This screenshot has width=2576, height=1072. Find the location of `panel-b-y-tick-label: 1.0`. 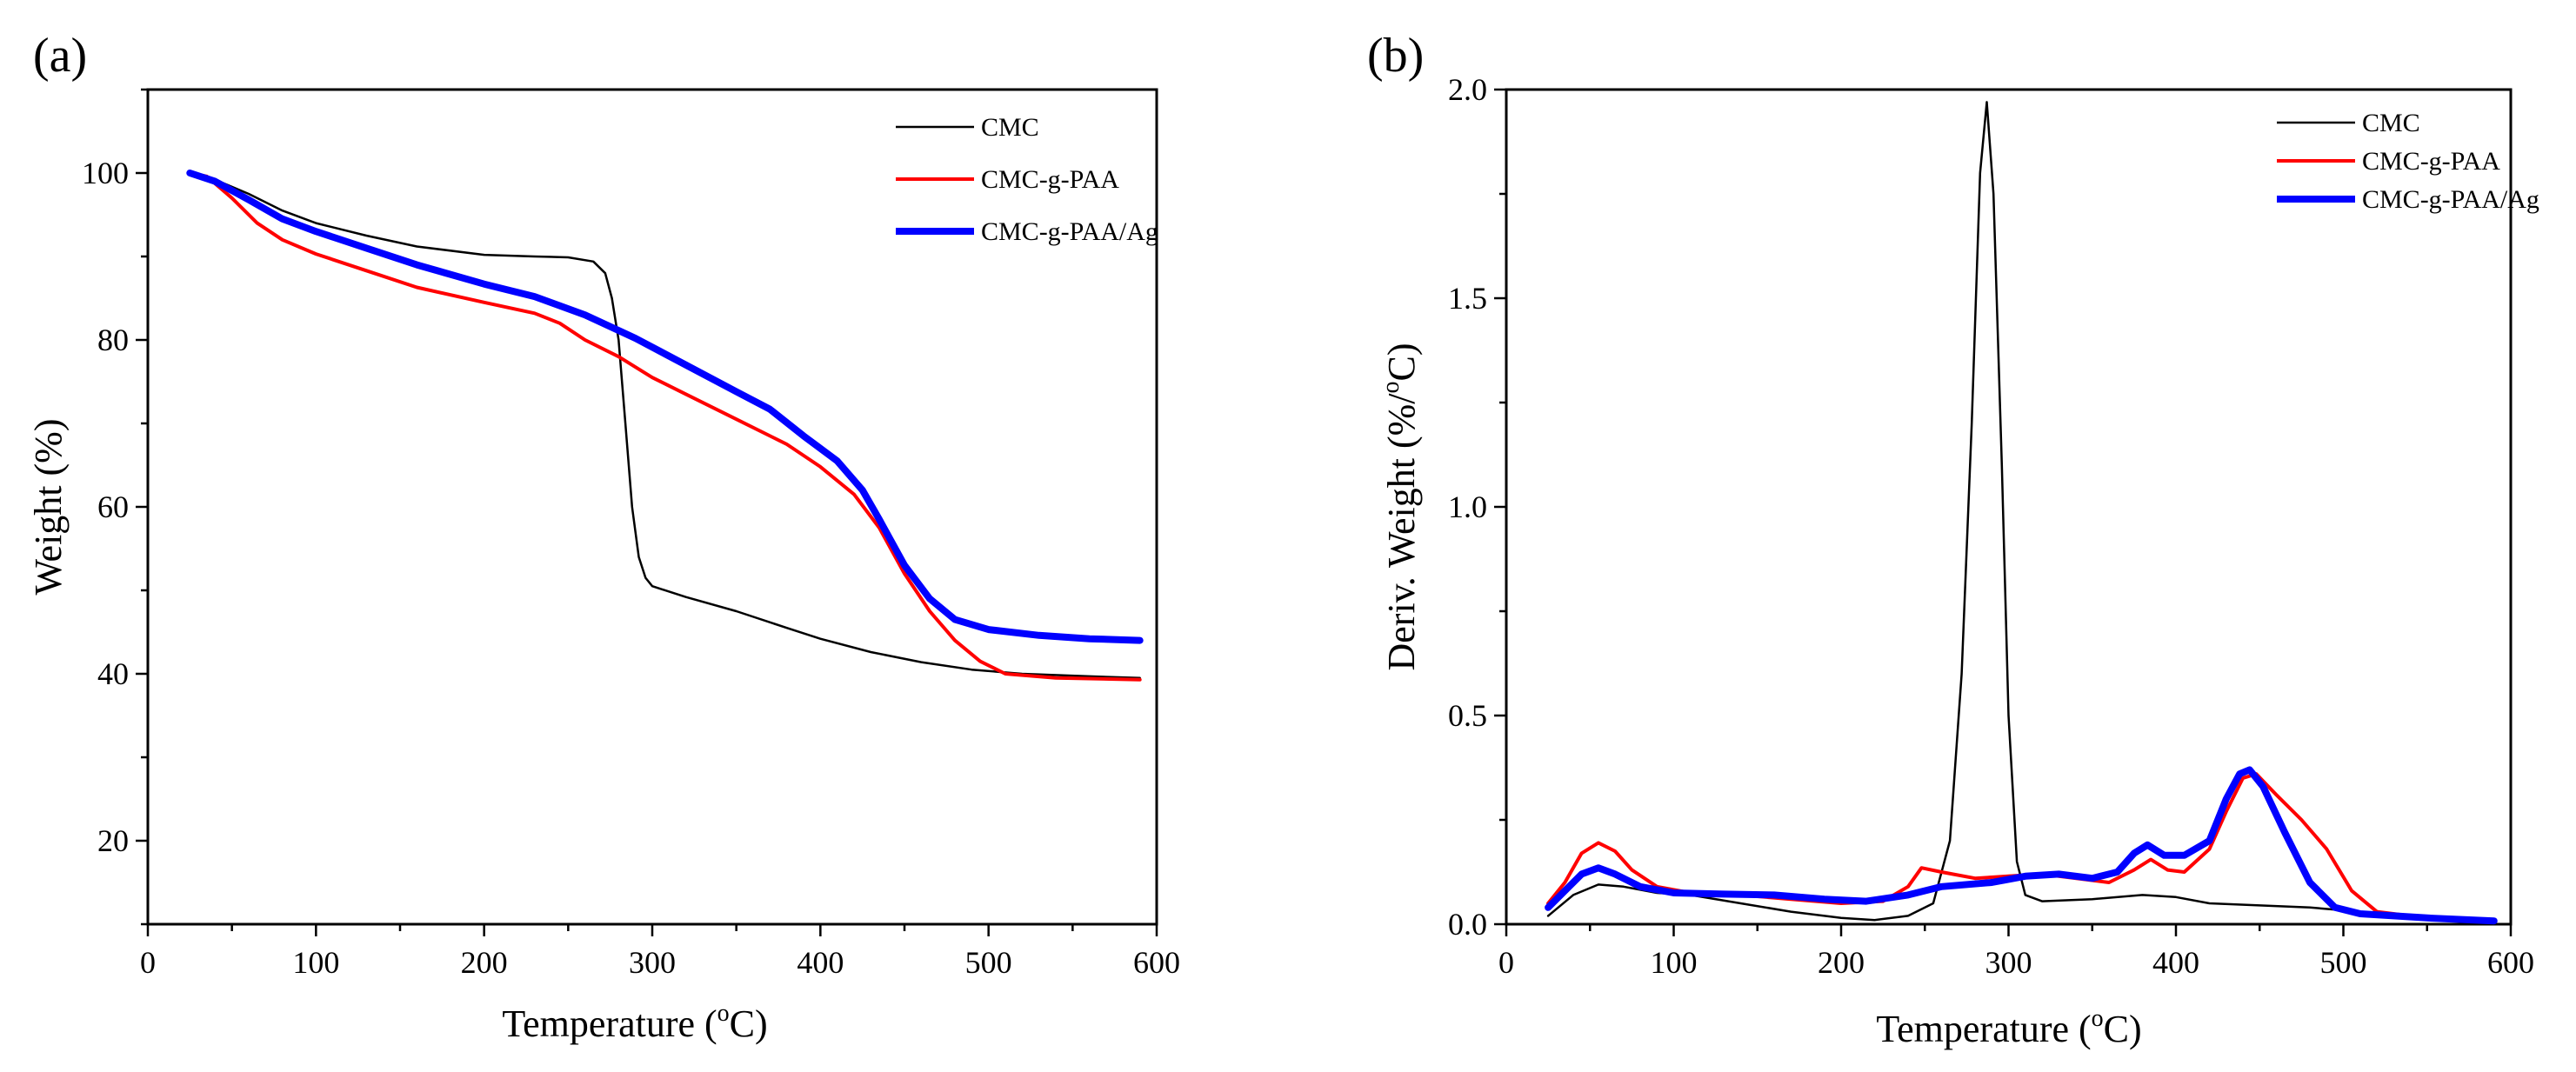

panel-b-y-tick-label: 1.0 is located at coordinates (1467, 506).